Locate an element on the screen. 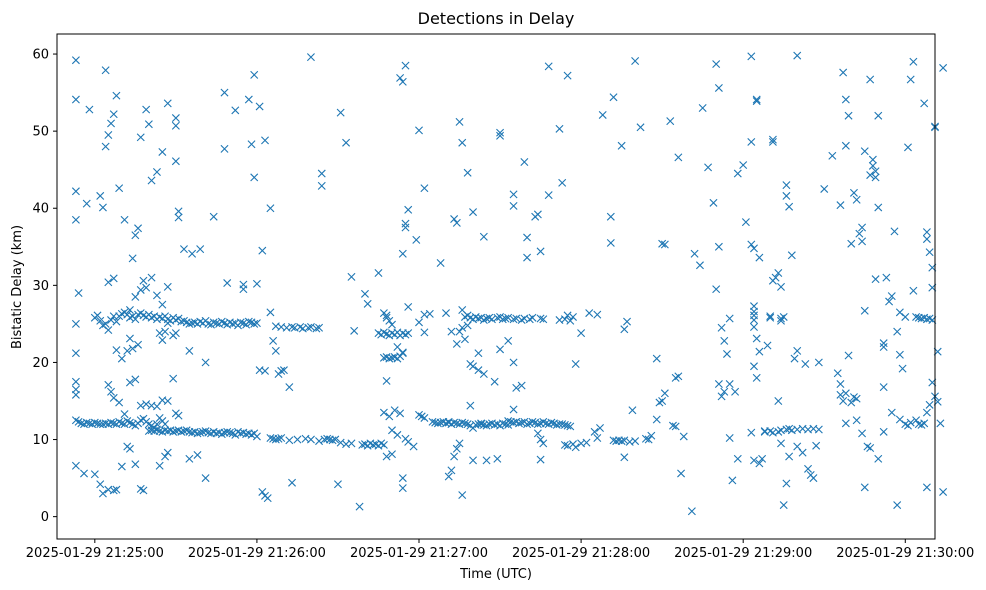  y-tick-label: 60 is located at coordinates (40, 55).